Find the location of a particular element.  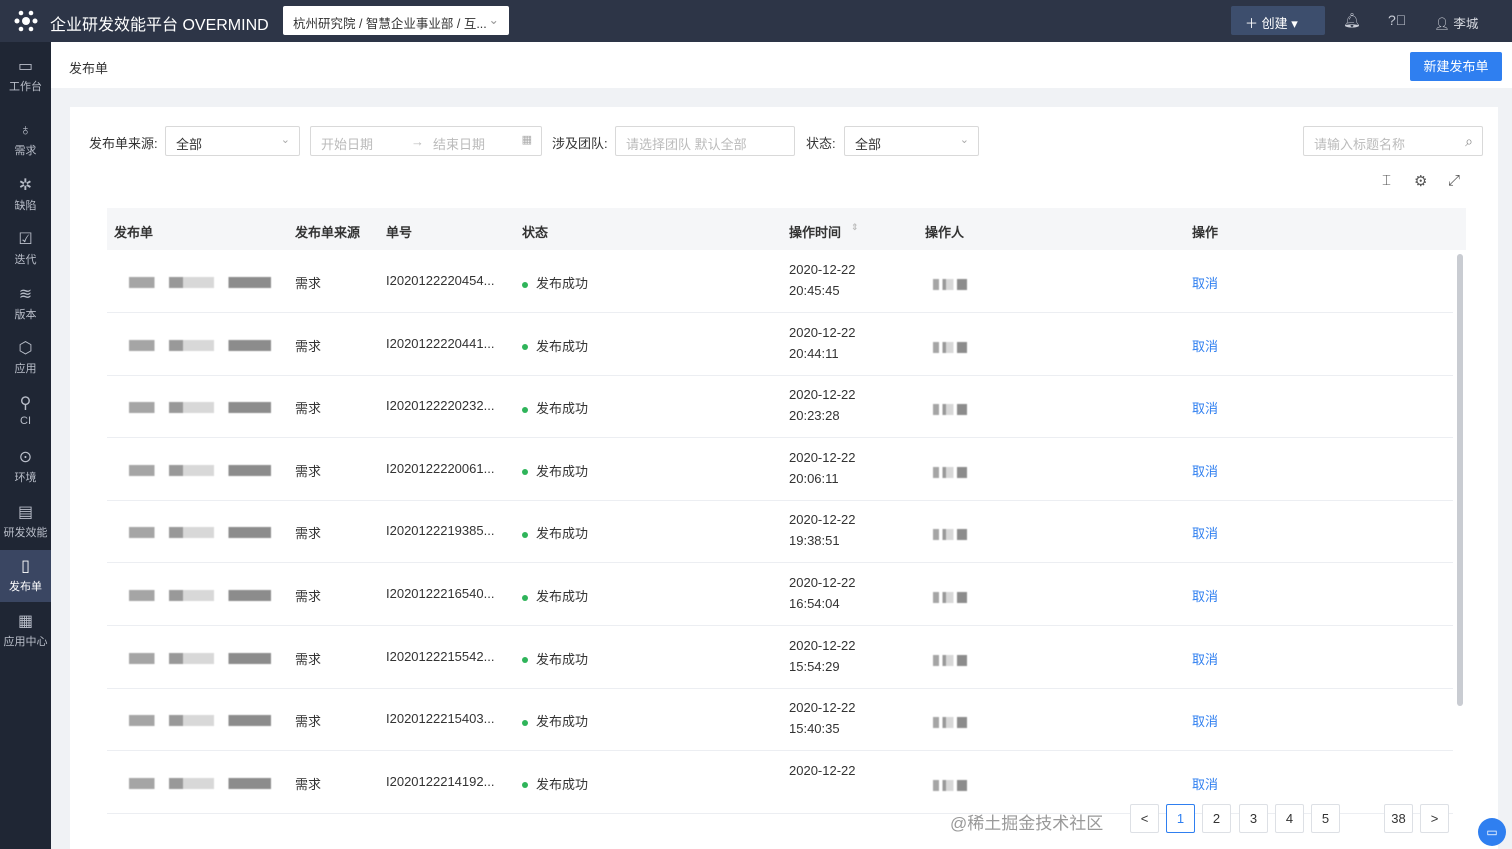

search-icon: ⌕ is located at coordinates (1469, 141).